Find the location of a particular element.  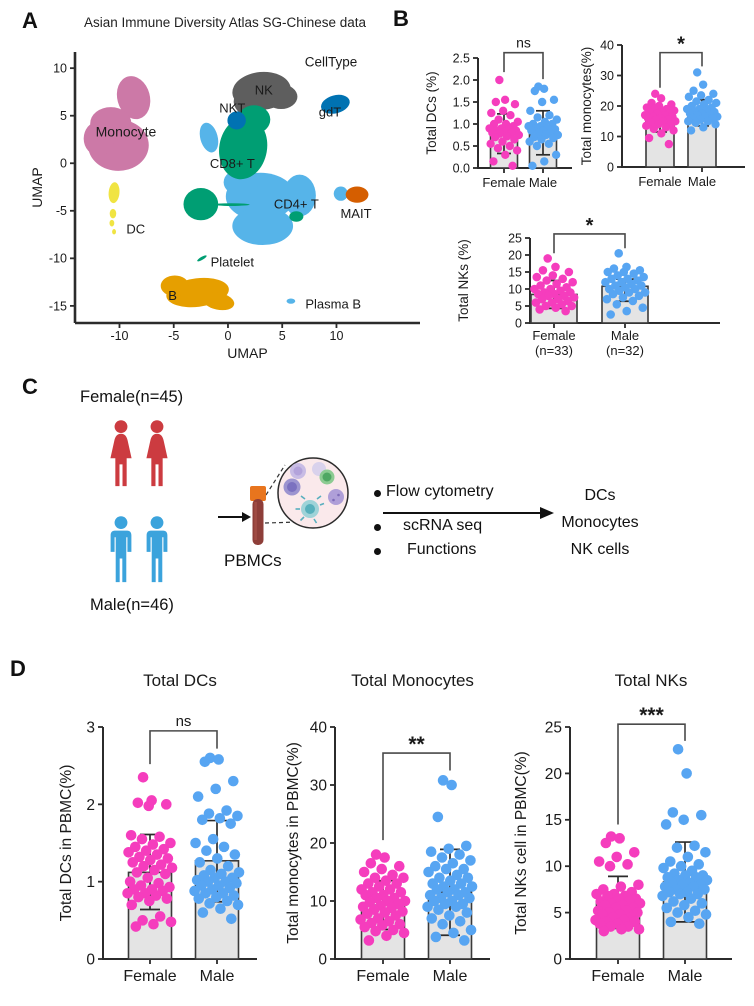

category-label: Female is located at coordinates (553, 335).